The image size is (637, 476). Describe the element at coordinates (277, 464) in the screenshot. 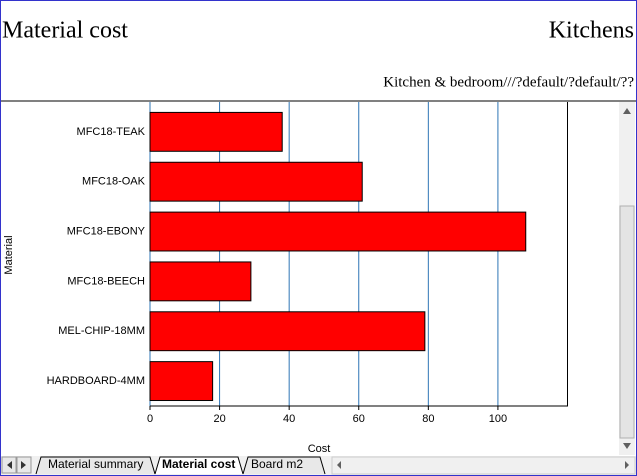

I see `tab-label: Board m2` at that location.